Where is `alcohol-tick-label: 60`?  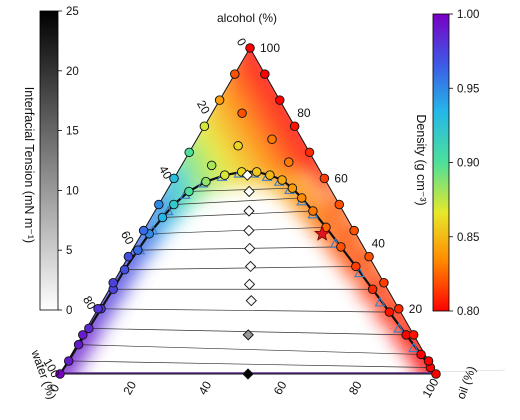
alcohol-tick-label: 60 is located at coordinates (341, 178).